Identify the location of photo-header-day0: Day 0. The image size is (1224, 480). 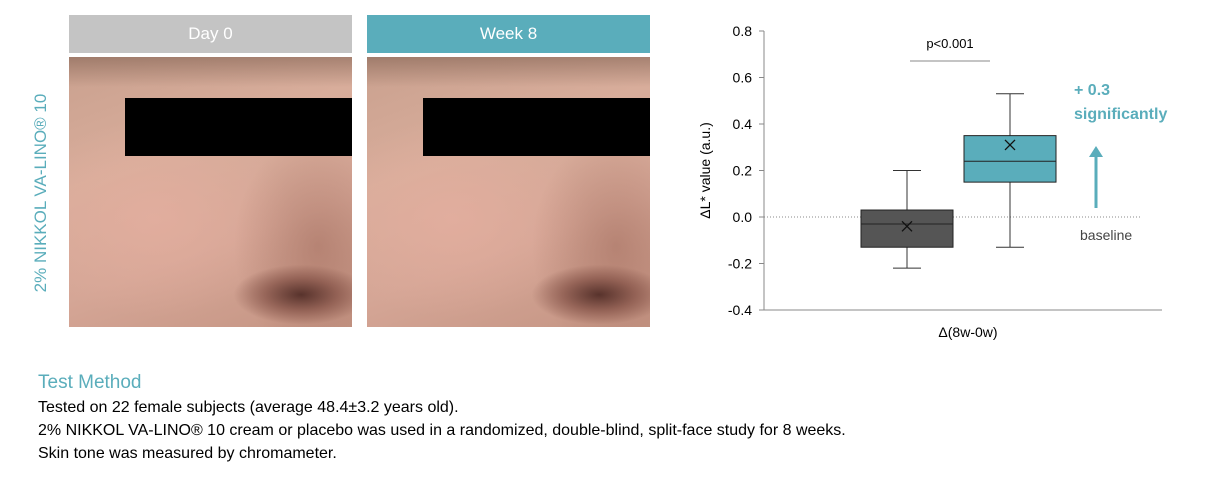
(210, 34).